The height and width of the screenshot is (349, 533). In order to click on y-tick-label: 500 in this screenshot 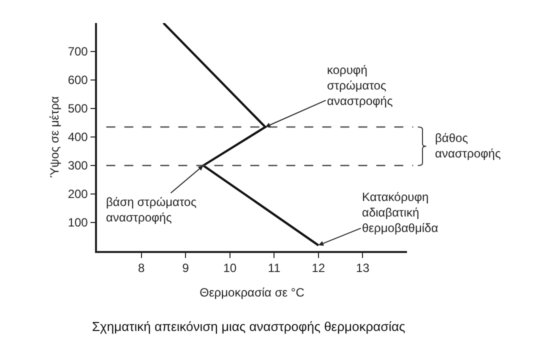, I will do `click(78, 109)`.